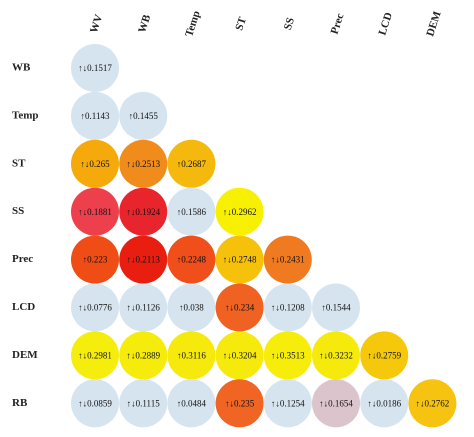 The height and width of the screenshot is (437, 474). I want to click on cell-label: ↑0.1455, so click(144, 116).